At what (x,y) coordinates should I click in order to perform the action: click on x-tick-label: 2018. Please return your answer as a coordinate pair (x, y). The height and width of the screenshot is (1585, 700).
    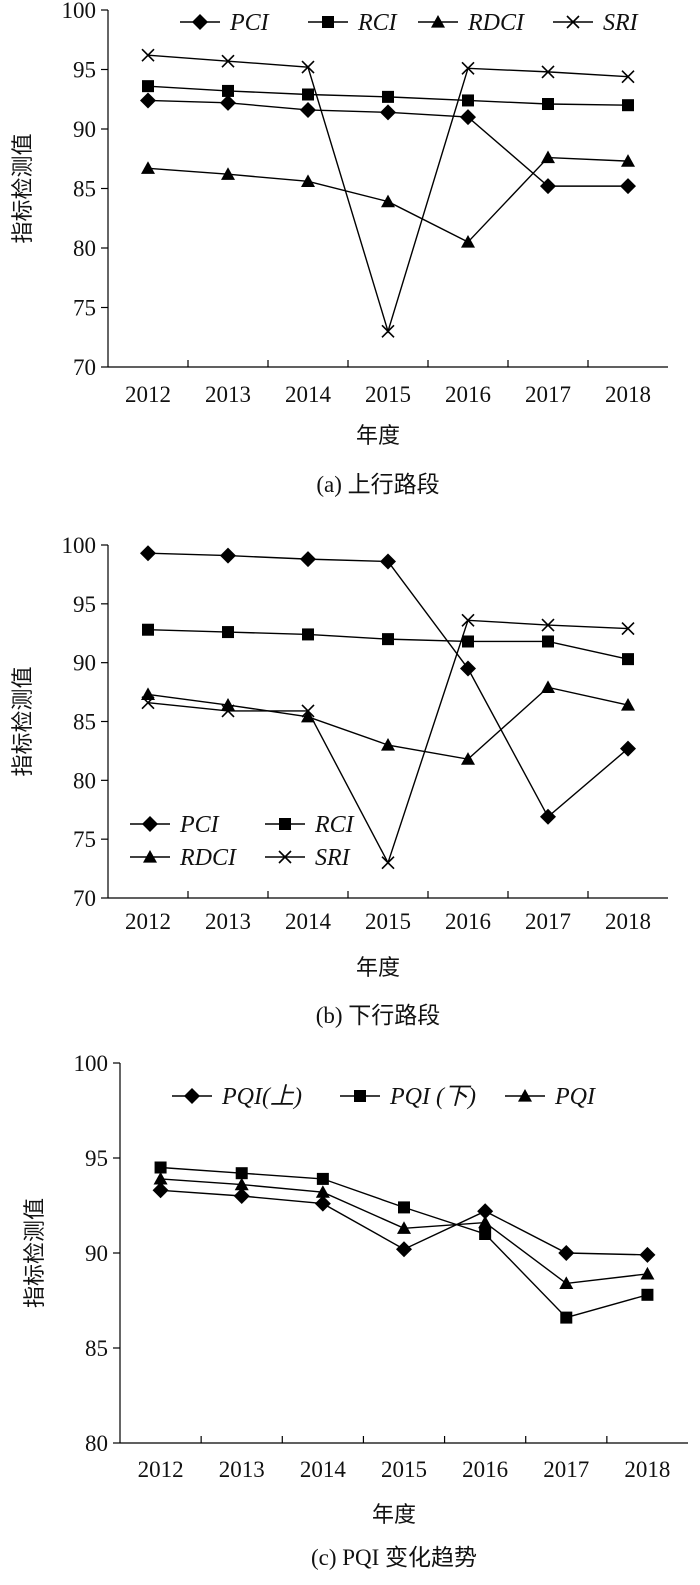
    Looking at the image, I should click on (628, 394).